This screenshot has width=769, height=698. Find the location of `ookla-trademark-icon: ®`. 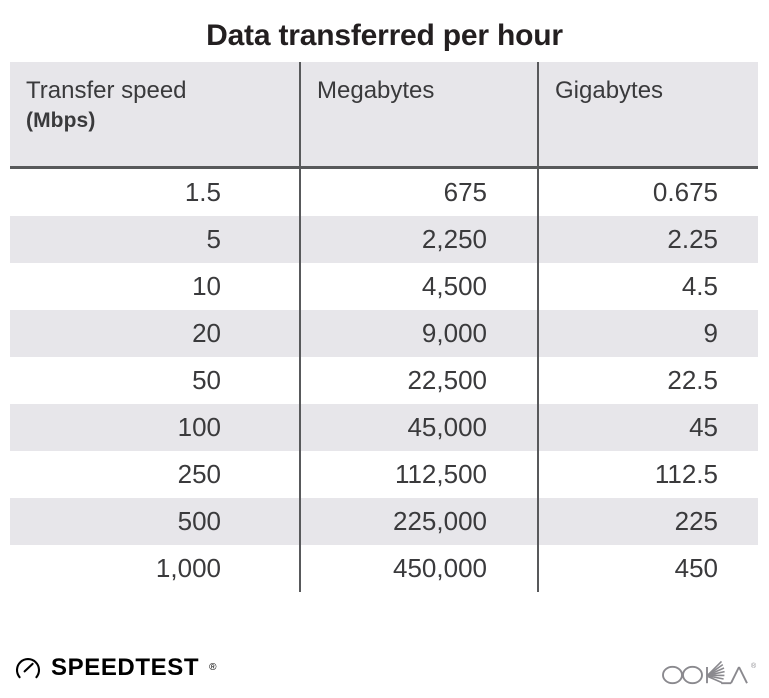

ookla-trademark-icon: ® is located at coordinates (754, 666).